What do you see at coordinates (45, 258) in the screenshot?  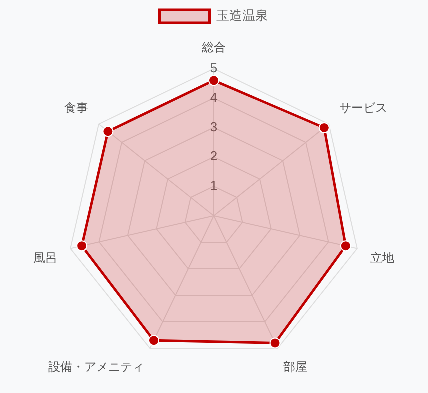 I see `spoke-label: 風呂` at bounding box center [45, 258].